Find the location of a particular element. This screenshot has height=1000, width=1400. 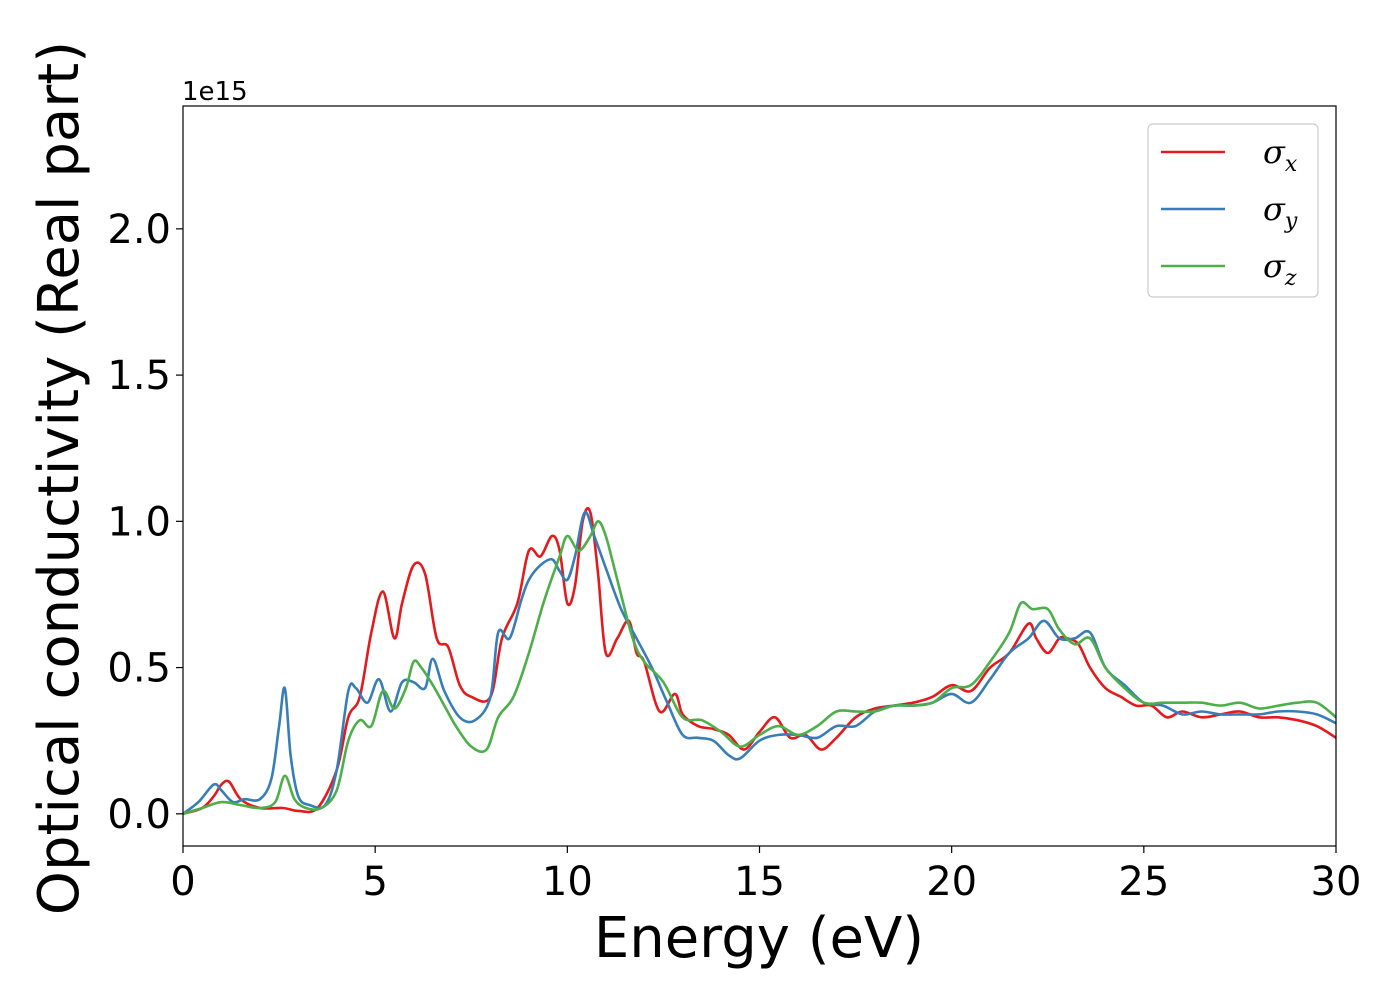

y-axis: 0.0 0.5 1.0 1.5 2.0 is located at coordinates (145, 522).